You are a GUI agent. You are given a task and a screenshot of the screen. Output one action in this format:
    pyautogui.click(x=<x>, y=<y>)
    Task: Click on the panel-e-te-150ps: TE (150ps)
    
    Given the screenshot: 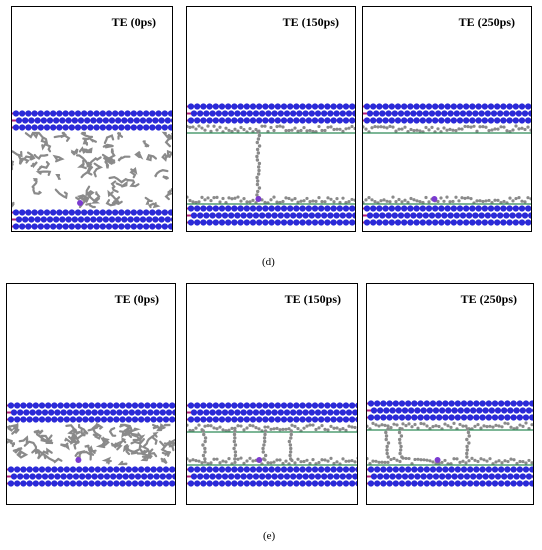 What is the action you would take?
    pyautogui.click(x=272, y=394)
    